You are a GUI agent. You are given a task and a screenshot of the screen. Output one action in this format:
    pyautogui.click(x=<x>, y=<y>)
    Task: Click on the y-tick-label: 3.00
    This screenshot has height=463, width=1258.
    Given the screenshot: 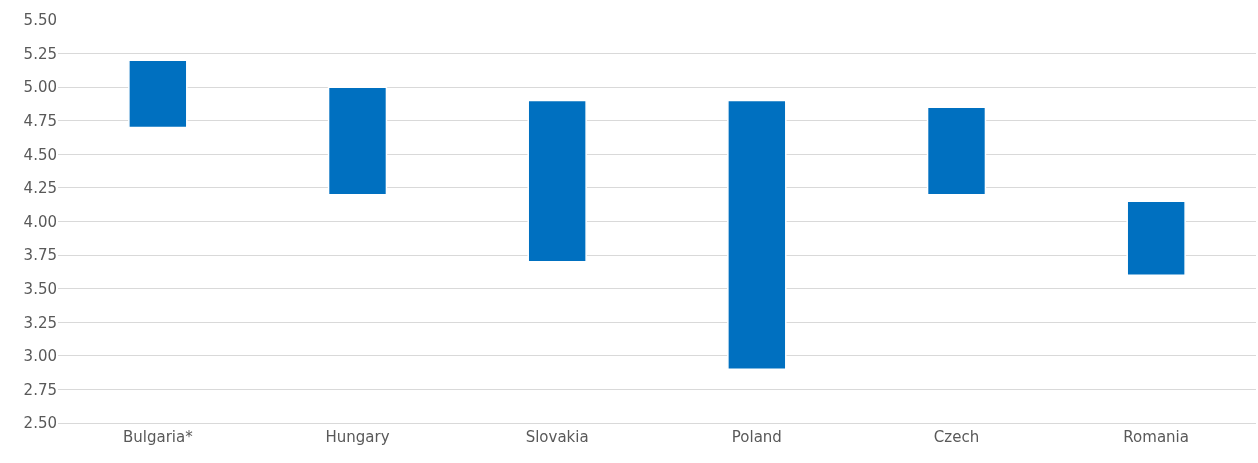 What is the action you would take?
    pyautogui.click(x=40, y=356)
    